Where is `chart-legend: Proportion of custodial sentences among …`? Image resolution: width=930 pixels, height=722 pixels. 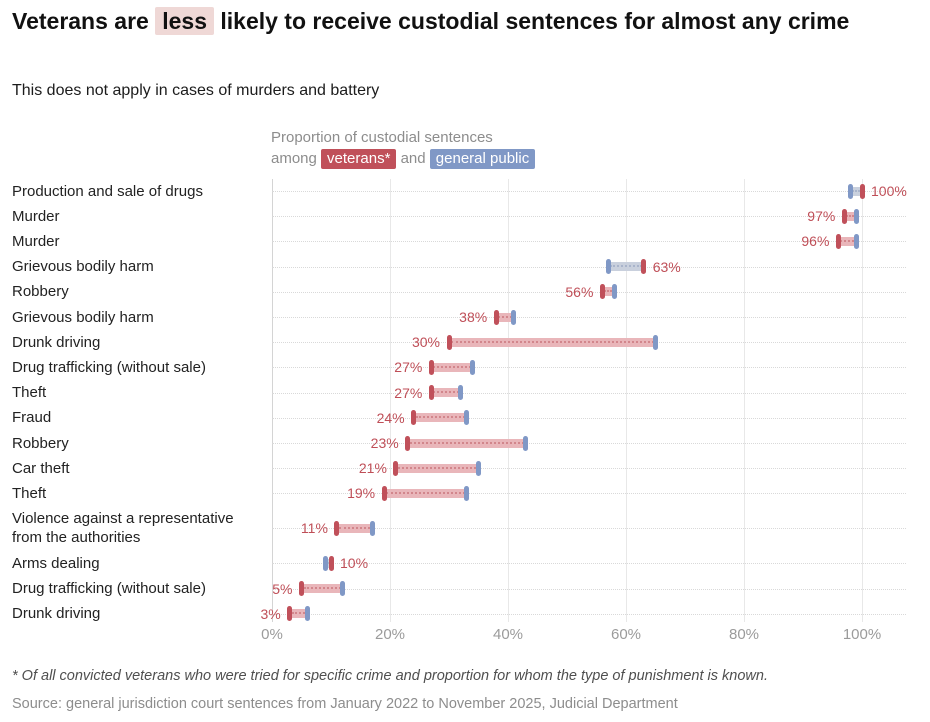
chart-legend: Proportion of custodial sentences among … is located at coordinates (403, 148).